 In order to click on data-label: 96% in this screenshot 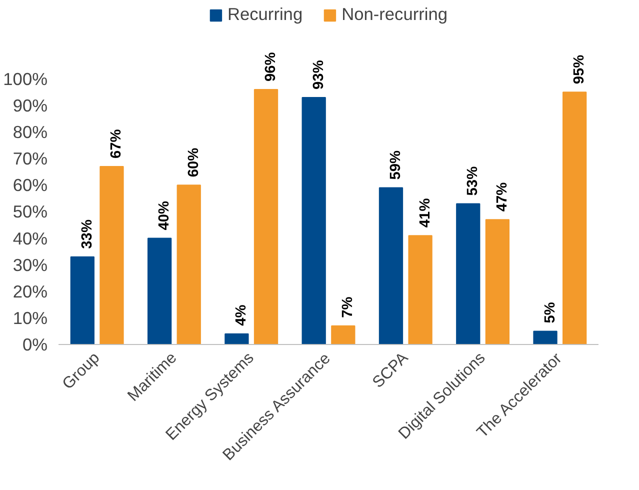, I will do `click(271, 67)`.